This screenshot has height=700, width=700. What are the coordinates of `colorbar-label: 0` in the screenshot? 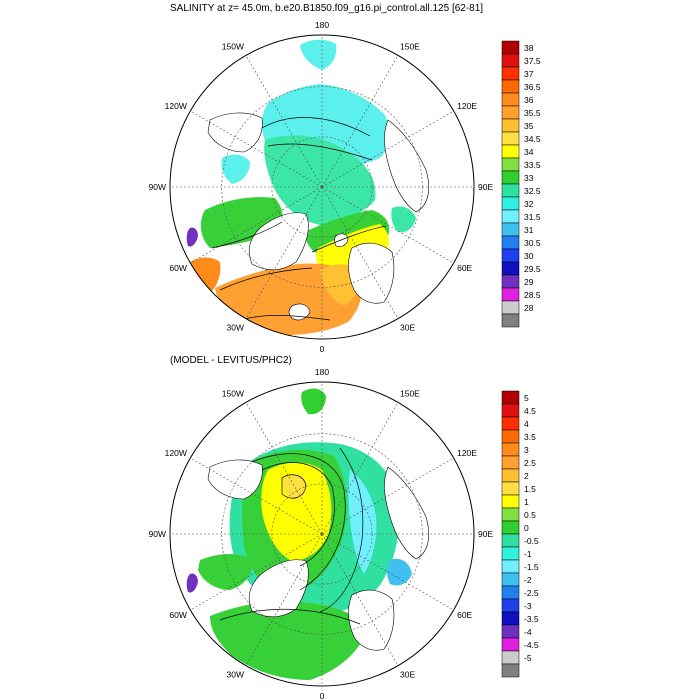 It's located at (526, 528).